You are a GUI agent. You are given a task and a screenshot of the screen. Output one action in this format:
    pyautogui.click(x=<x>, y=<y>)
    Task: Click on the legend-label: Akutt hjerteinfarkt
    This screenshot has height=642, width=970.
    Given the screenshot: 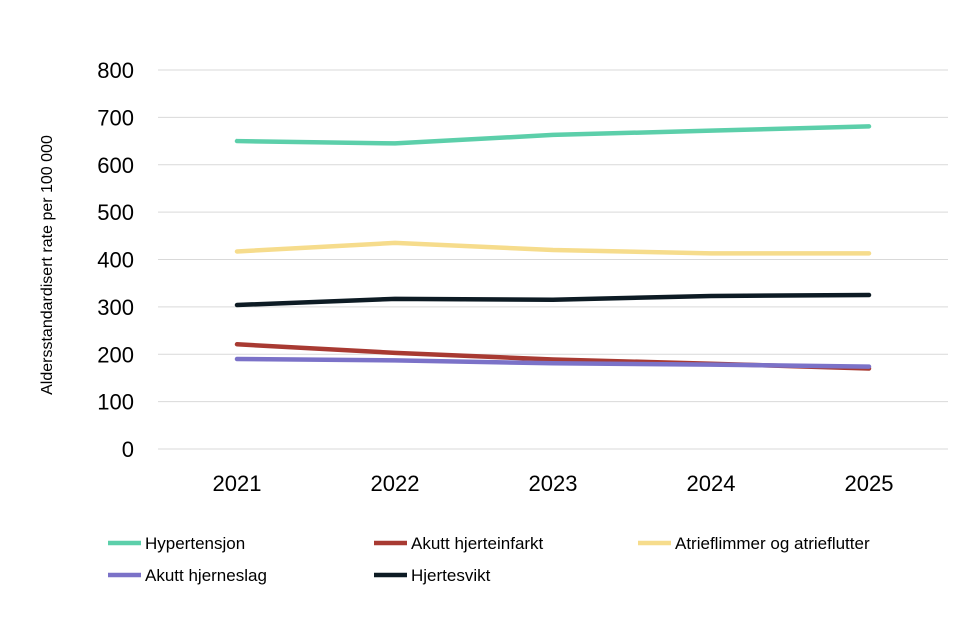 What is the action you would take?
    pyautogui.click(x=477, y=543)
    